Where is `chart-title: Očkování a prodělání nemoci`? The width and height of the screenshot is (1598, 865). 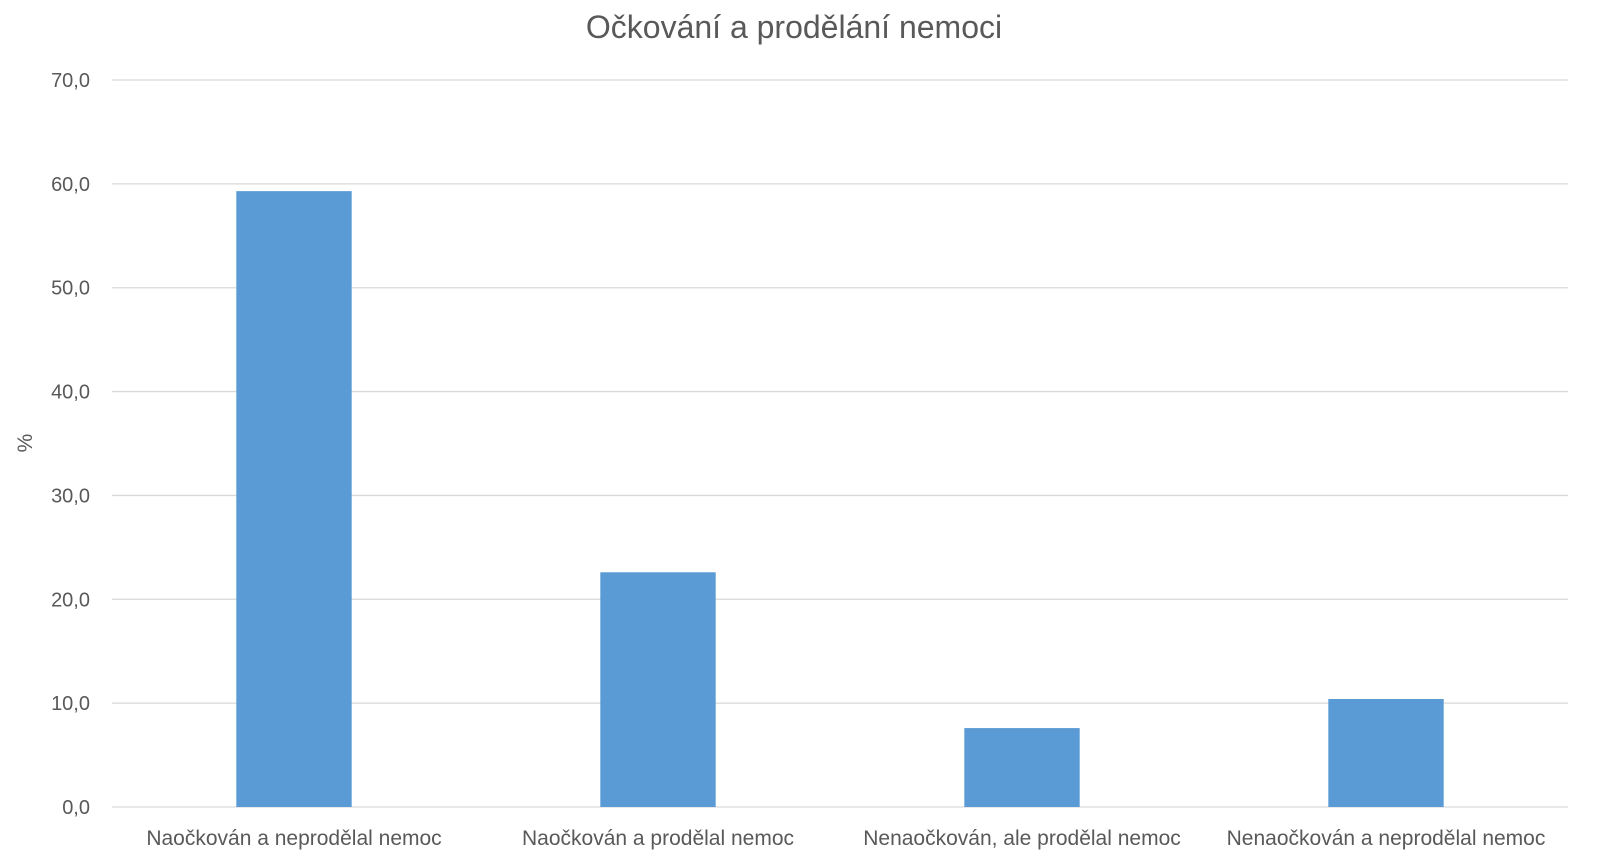 chart-title: Očkování a prodělání nemoci is located at coordinates (794, 27).